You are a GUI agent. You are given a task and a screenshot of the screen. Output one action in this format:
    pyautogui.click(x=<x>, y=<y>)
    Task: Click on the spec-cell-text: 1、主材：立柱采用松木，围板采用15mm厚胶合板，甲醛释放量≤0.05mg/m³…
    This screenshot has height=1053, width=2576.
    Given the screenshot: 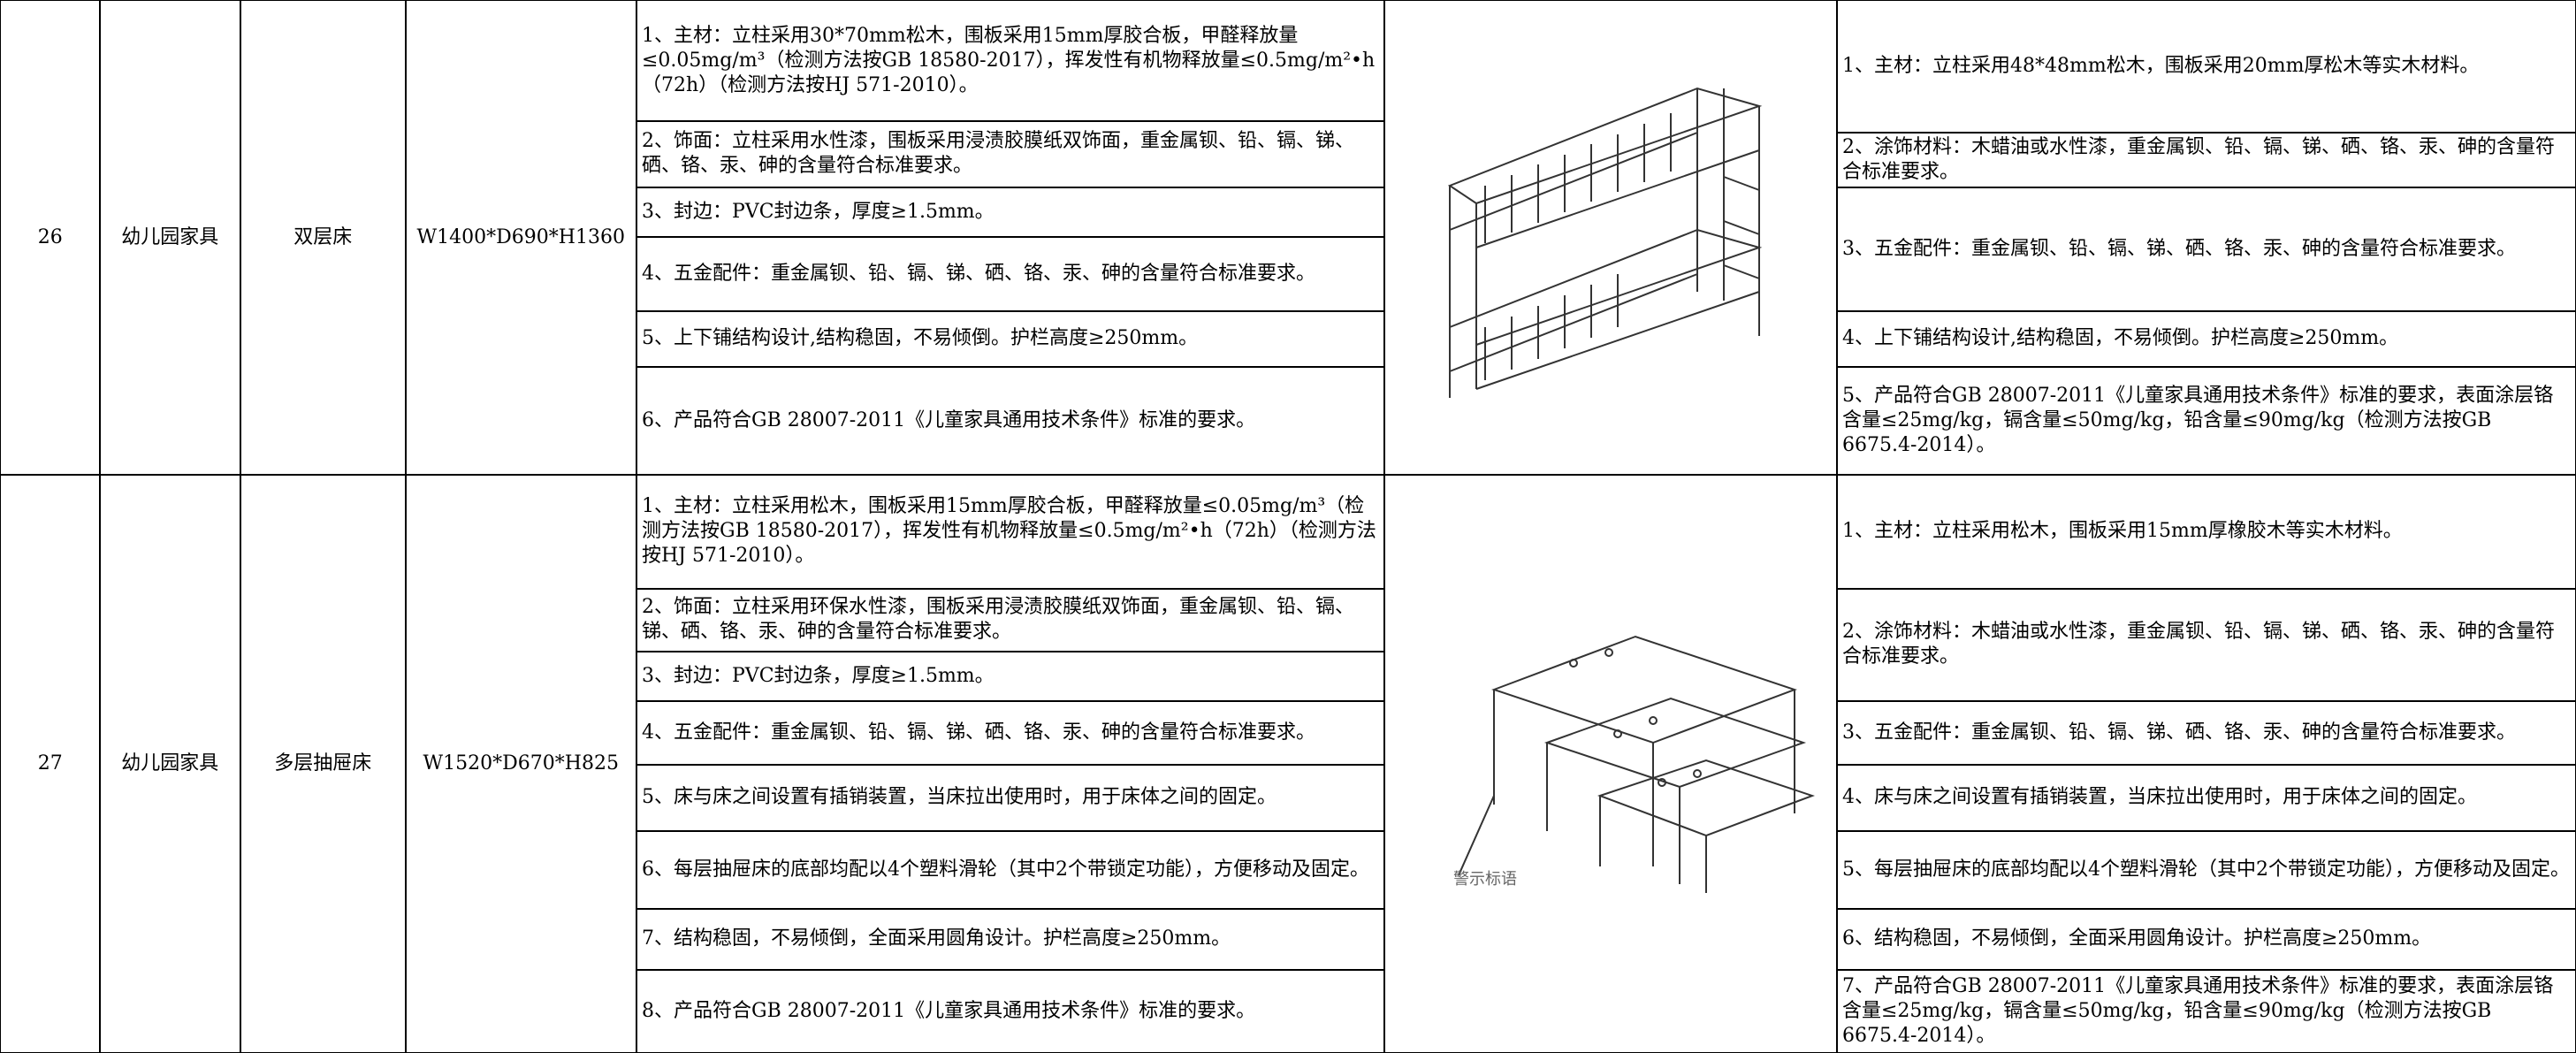 What is the action you would take?
    pyautogui.click(x=1009, y=531)
    